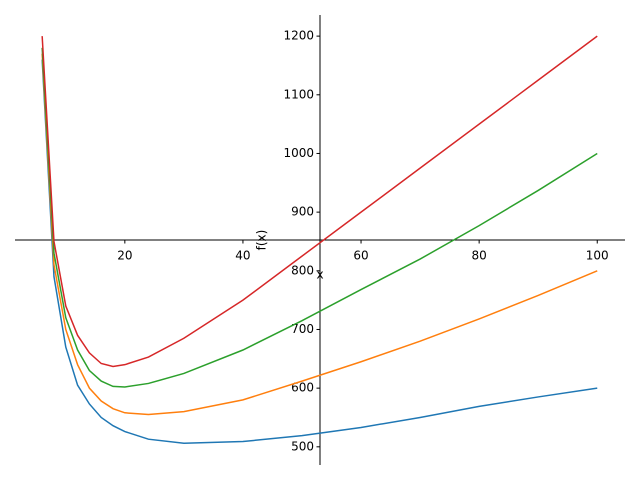  What do you see at coordinates (302, 388) in the screenshot?
I see `y-tick-label: 600` at bounding box center [302, 388].